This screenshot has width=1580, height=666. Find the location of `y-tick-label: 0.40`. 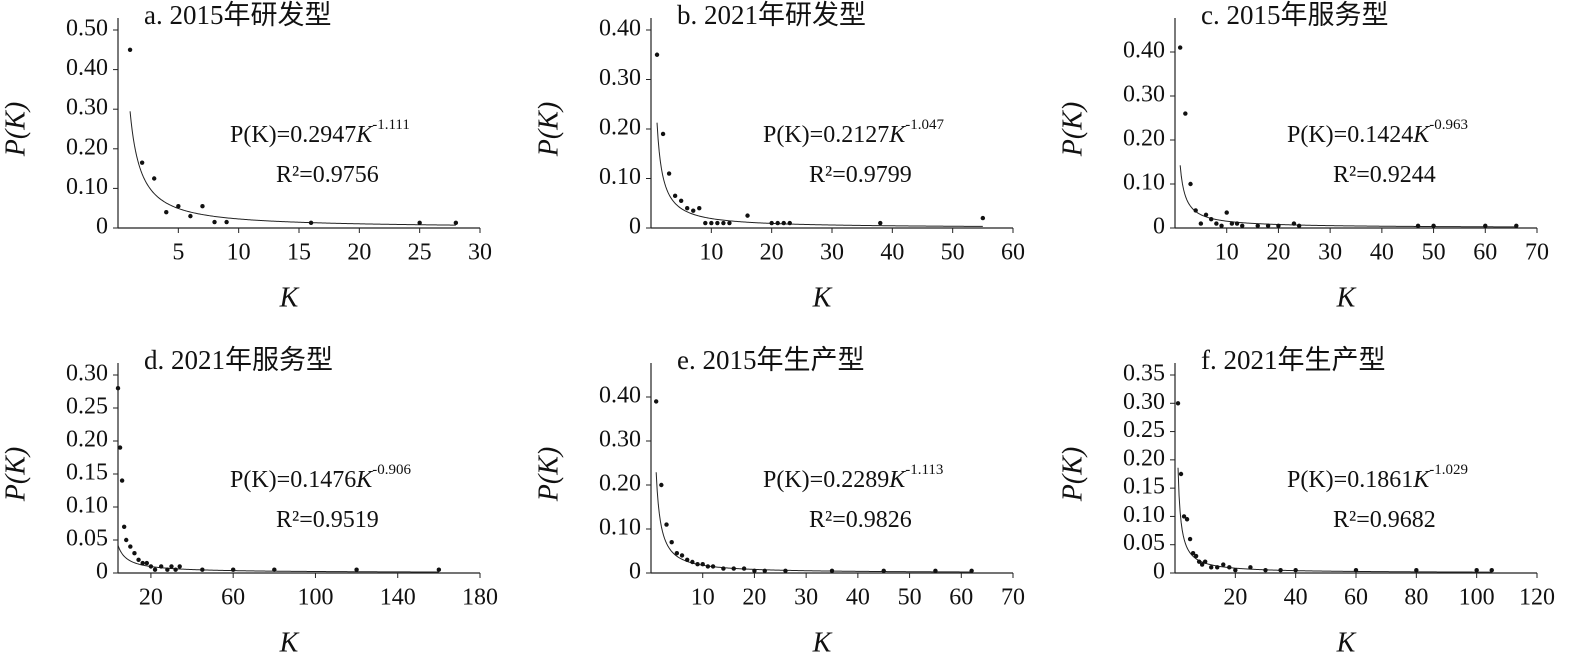

y-tick-label: 0.40 is located at coordinates (87, 68).